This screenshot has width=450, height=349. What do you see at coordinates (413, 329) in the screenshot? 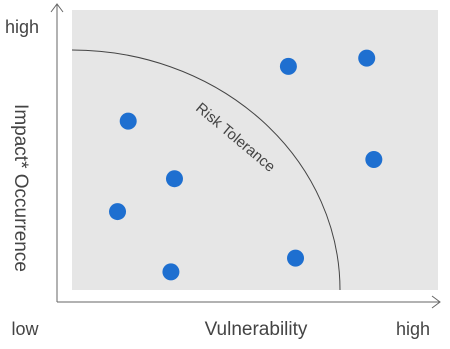
I see `x-tick-label: high` at bounding box center [413, 329].